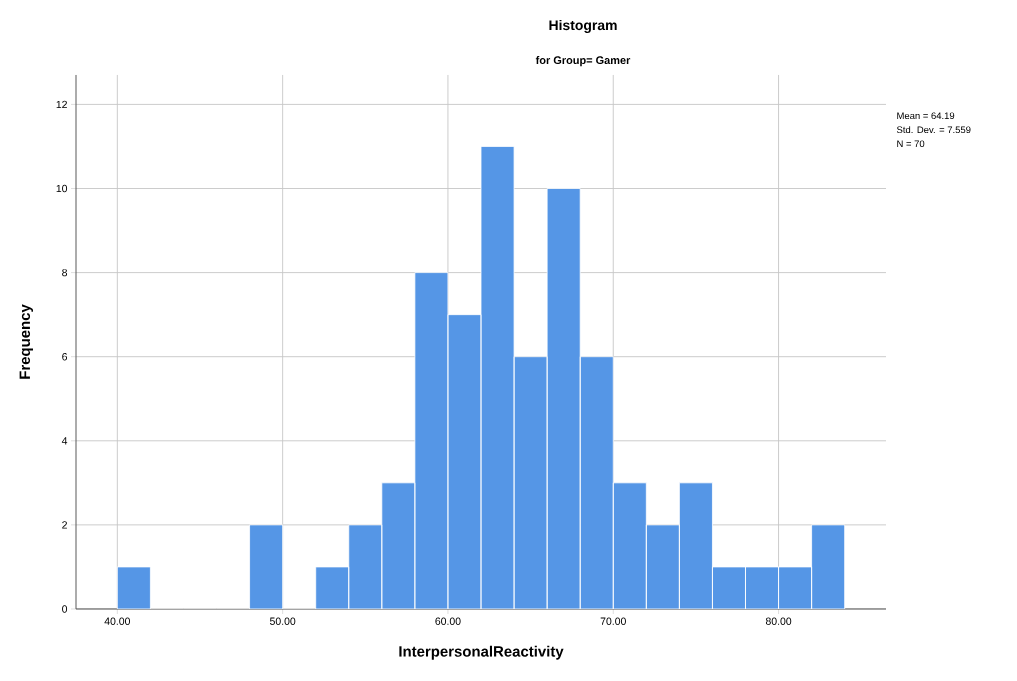 The width and height of the screenshot is (1017, 681). Describe the element at coordinates (481, 652) in the screenshot. I see `x-axis-title: InterpersonalReactivity` at that location.